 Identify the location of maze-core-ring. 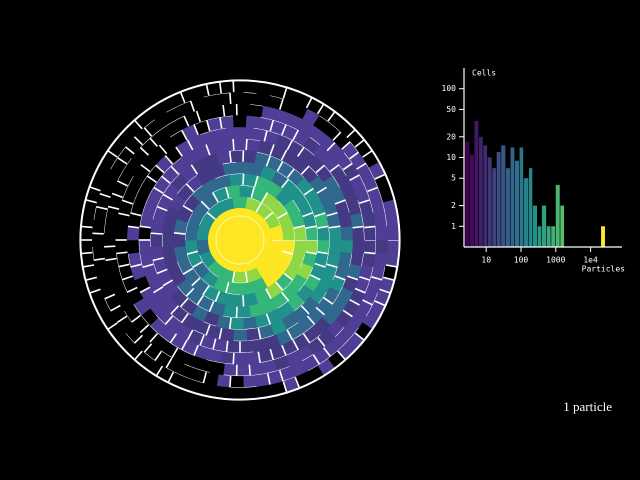
(240, 240).